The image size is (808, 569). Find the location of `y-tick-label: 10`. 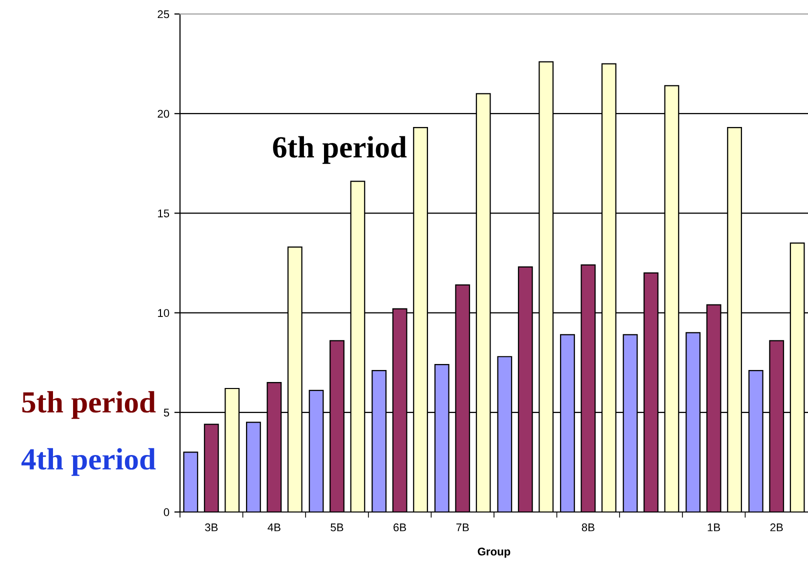

y-tick-label: 10 is located at coordinates (164, 313).